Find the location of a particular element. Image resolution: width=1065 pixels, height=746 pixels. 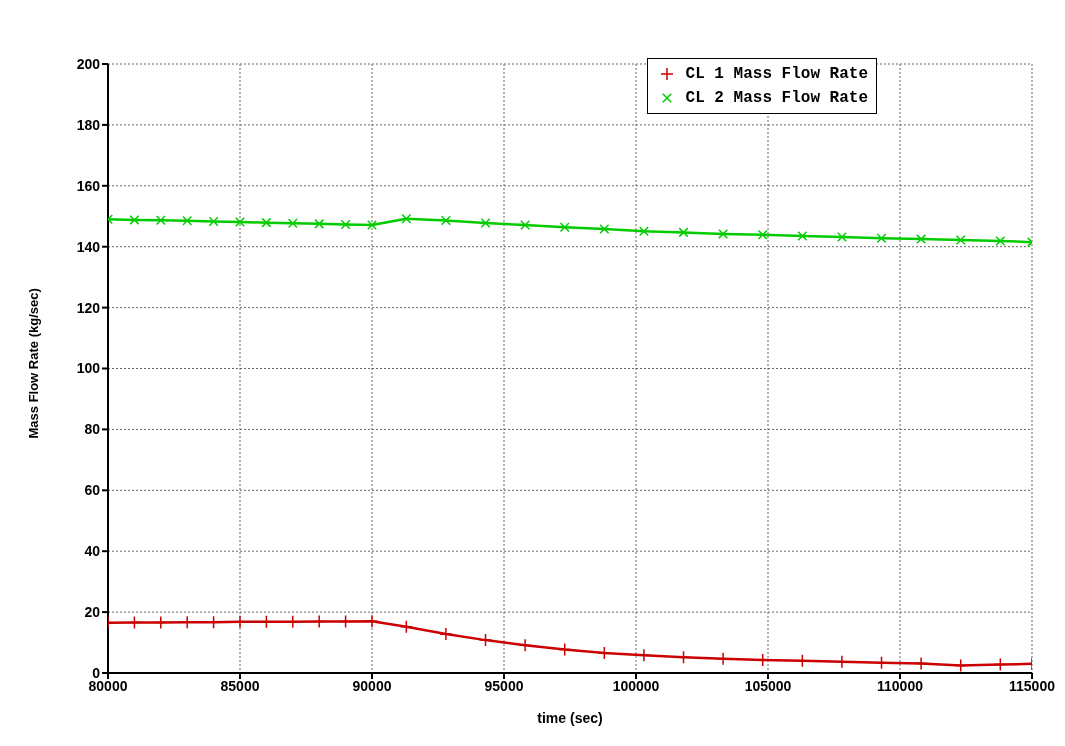

x-tick-label: 95000 is located at coordinates (504, 685).